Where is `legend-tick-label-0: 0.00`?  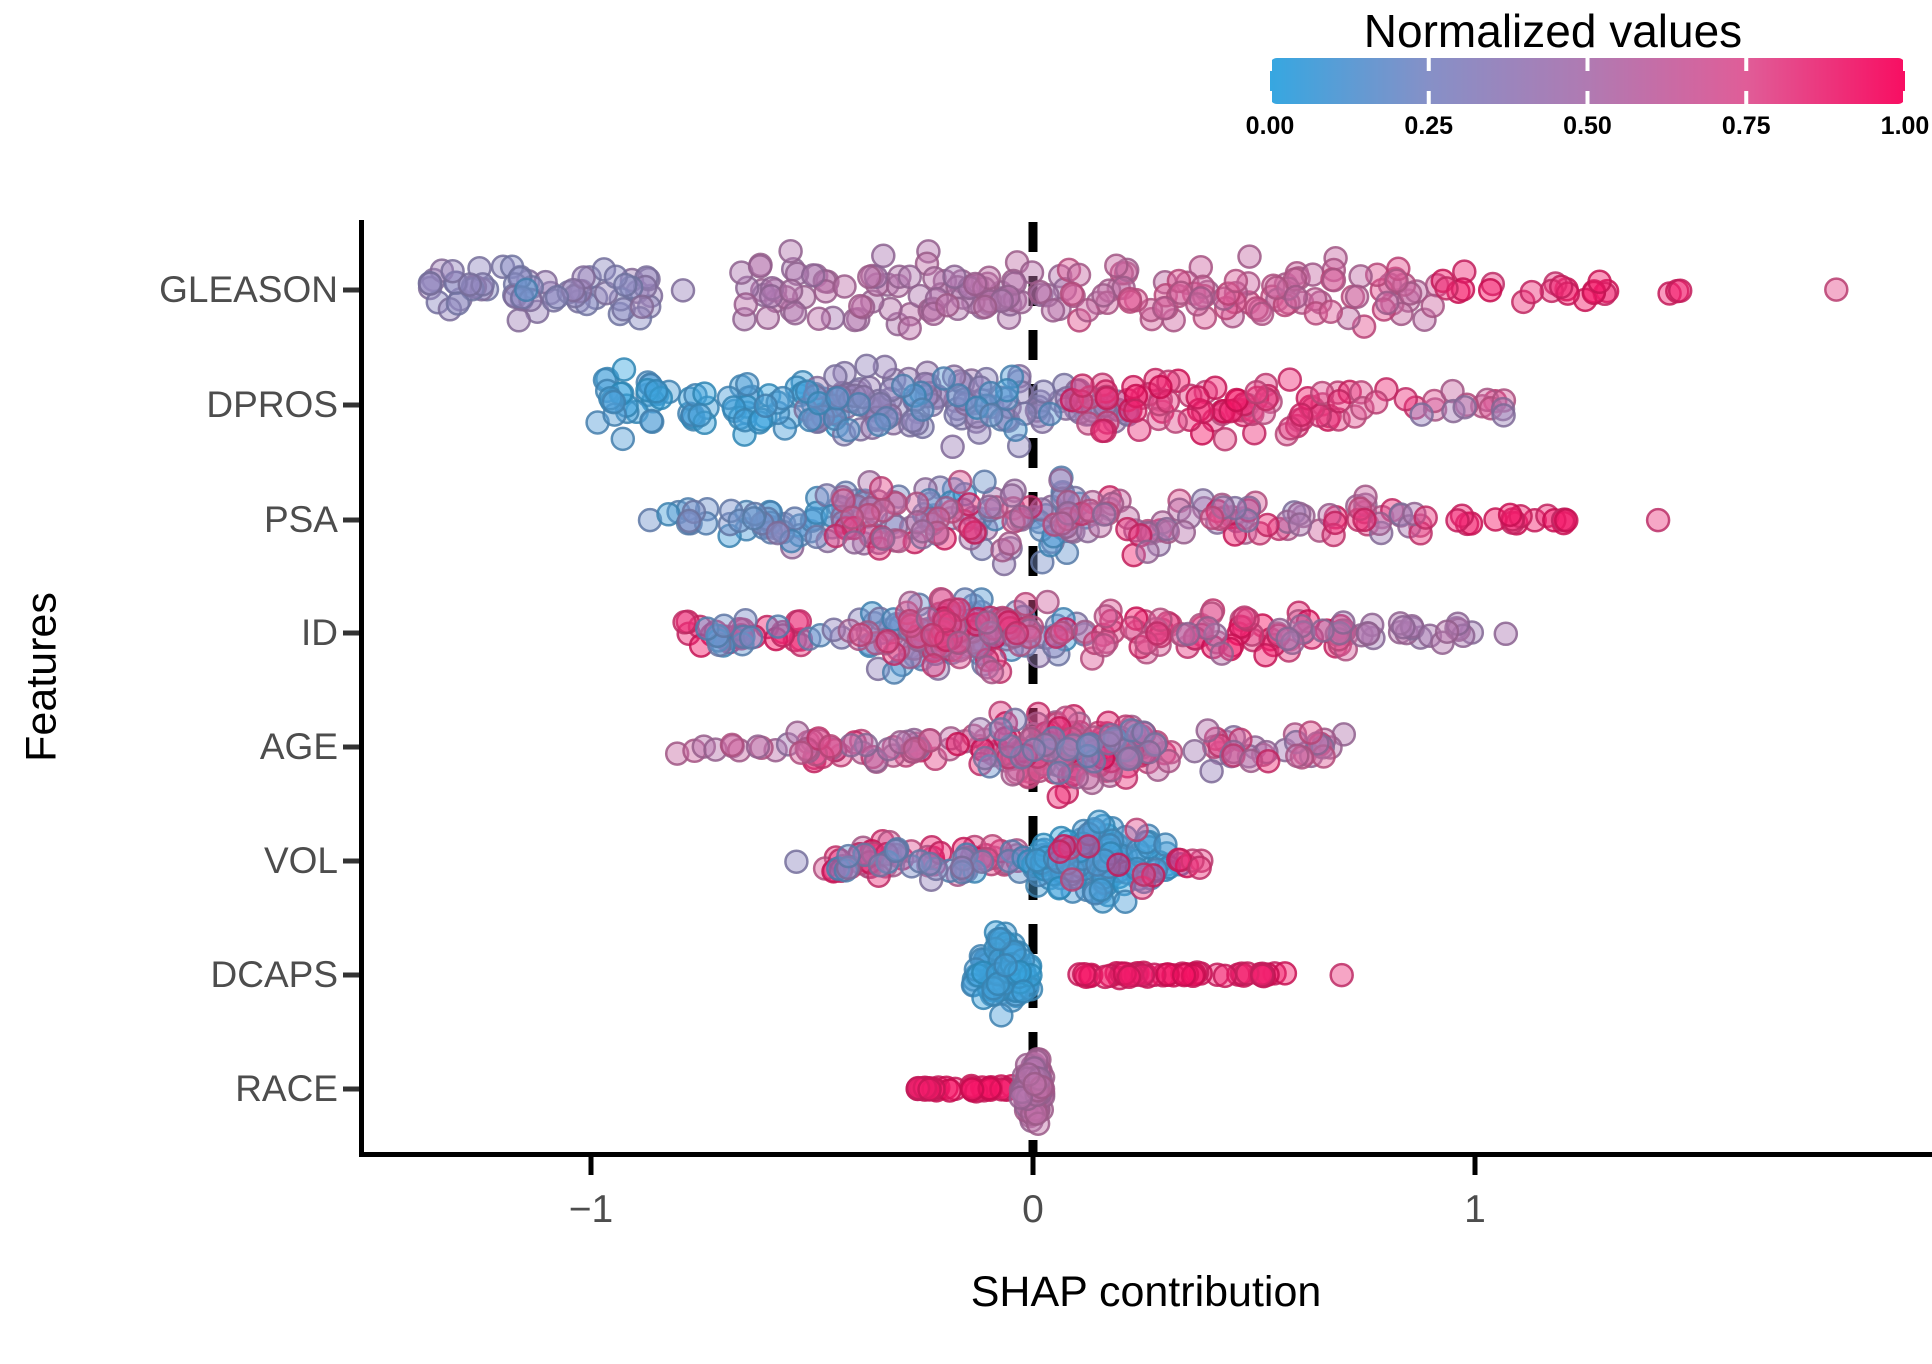
legend-tick-label-0: 0.00 is located at coordinates (1270, 126).